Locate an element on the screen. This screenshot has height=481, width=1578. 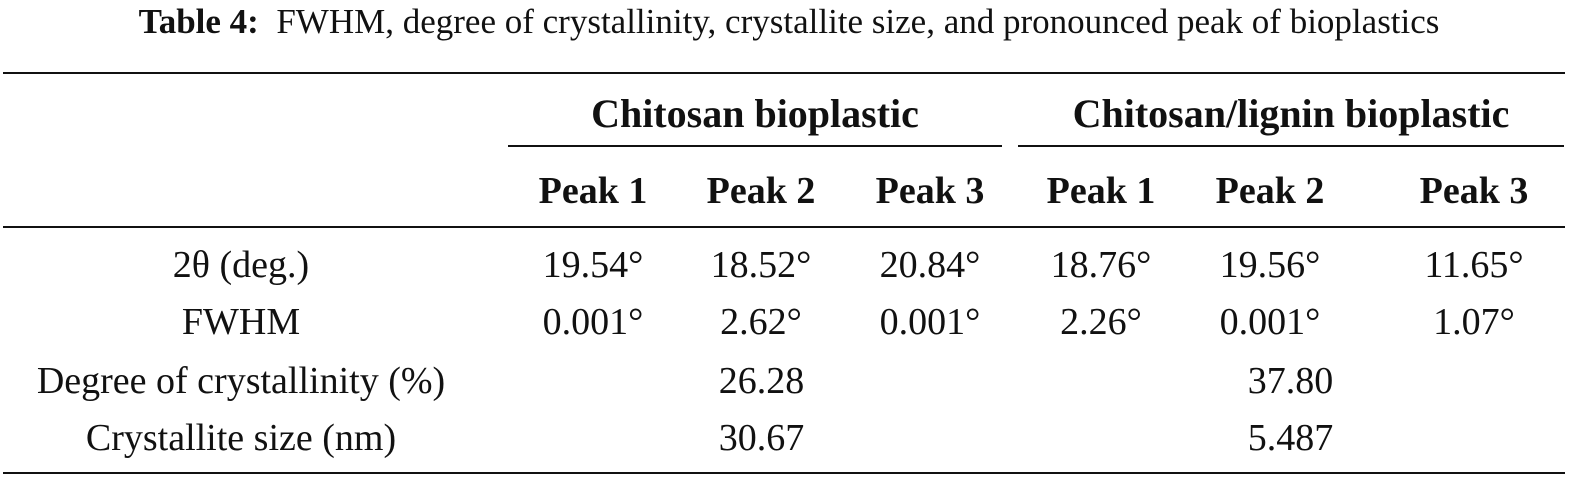
table-top-rule is located at coordinates (784, 73).